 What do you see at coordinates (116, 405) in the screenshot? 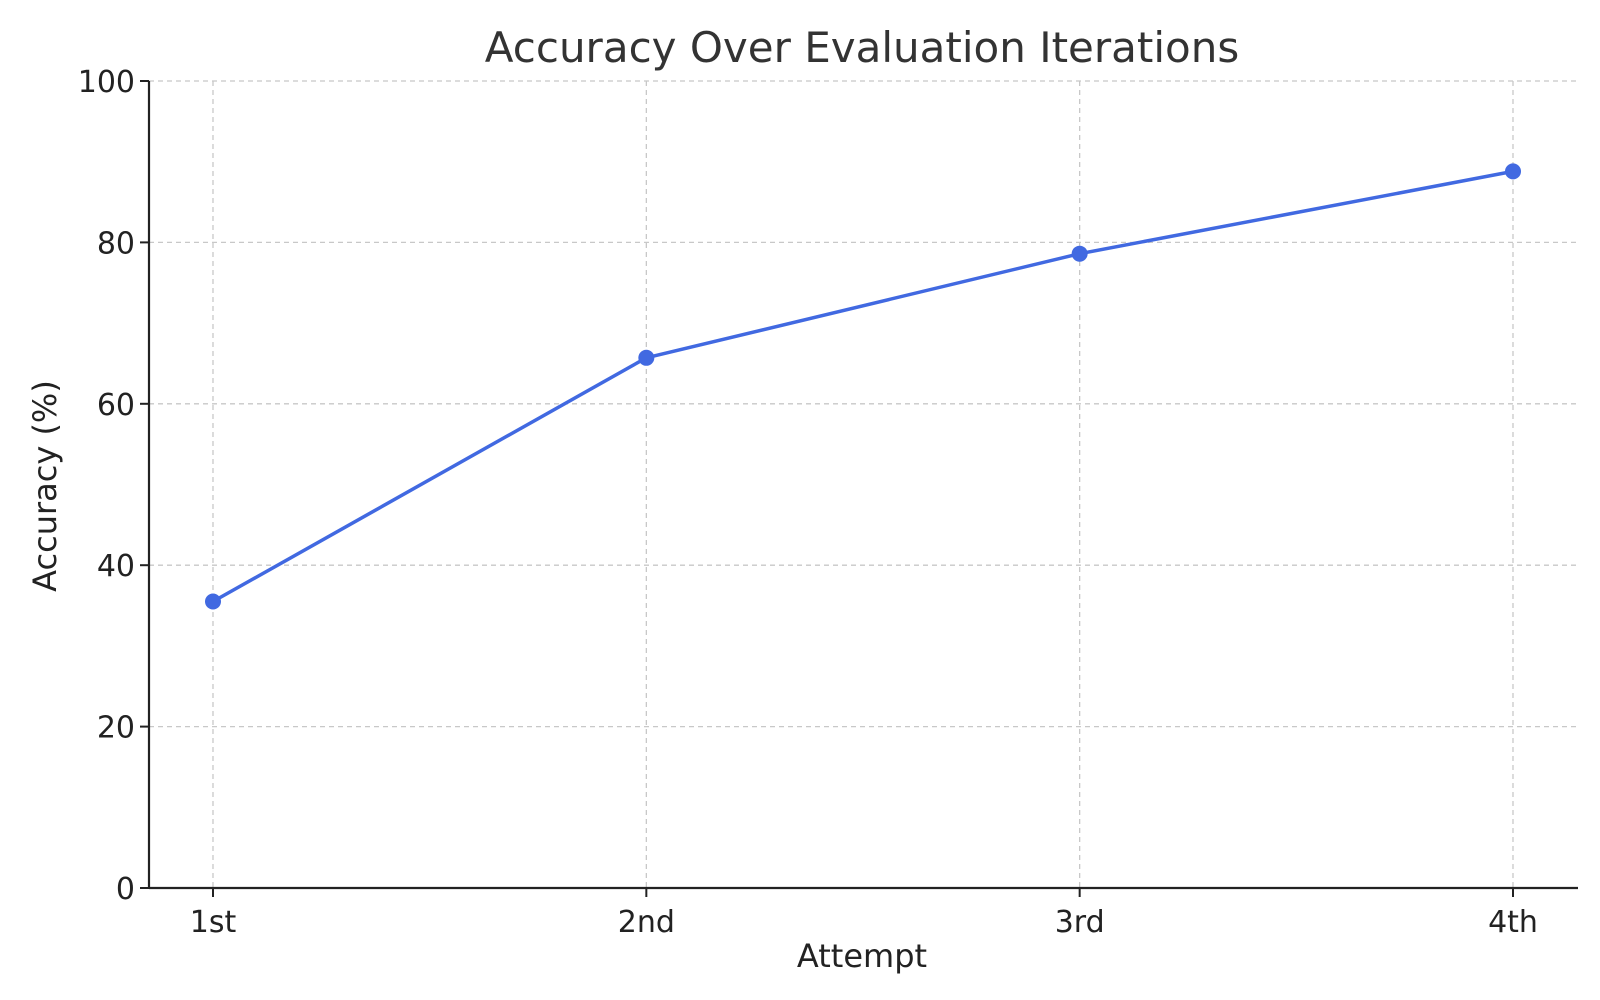
I see `y-tick-label: 60` at bounding box center [116, 405].